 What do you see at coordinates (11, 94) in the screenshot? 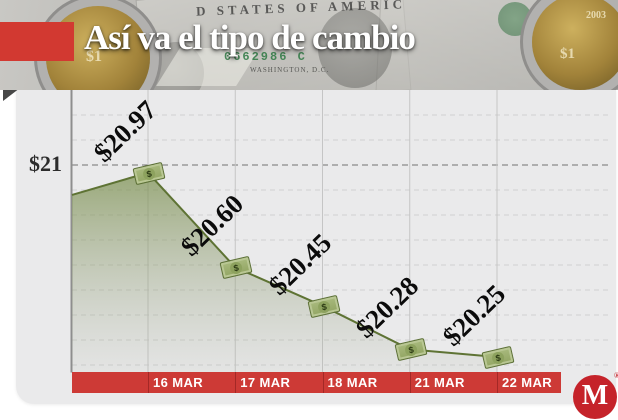
I see `corner-fold-decor` at bounding box center [11, 94].